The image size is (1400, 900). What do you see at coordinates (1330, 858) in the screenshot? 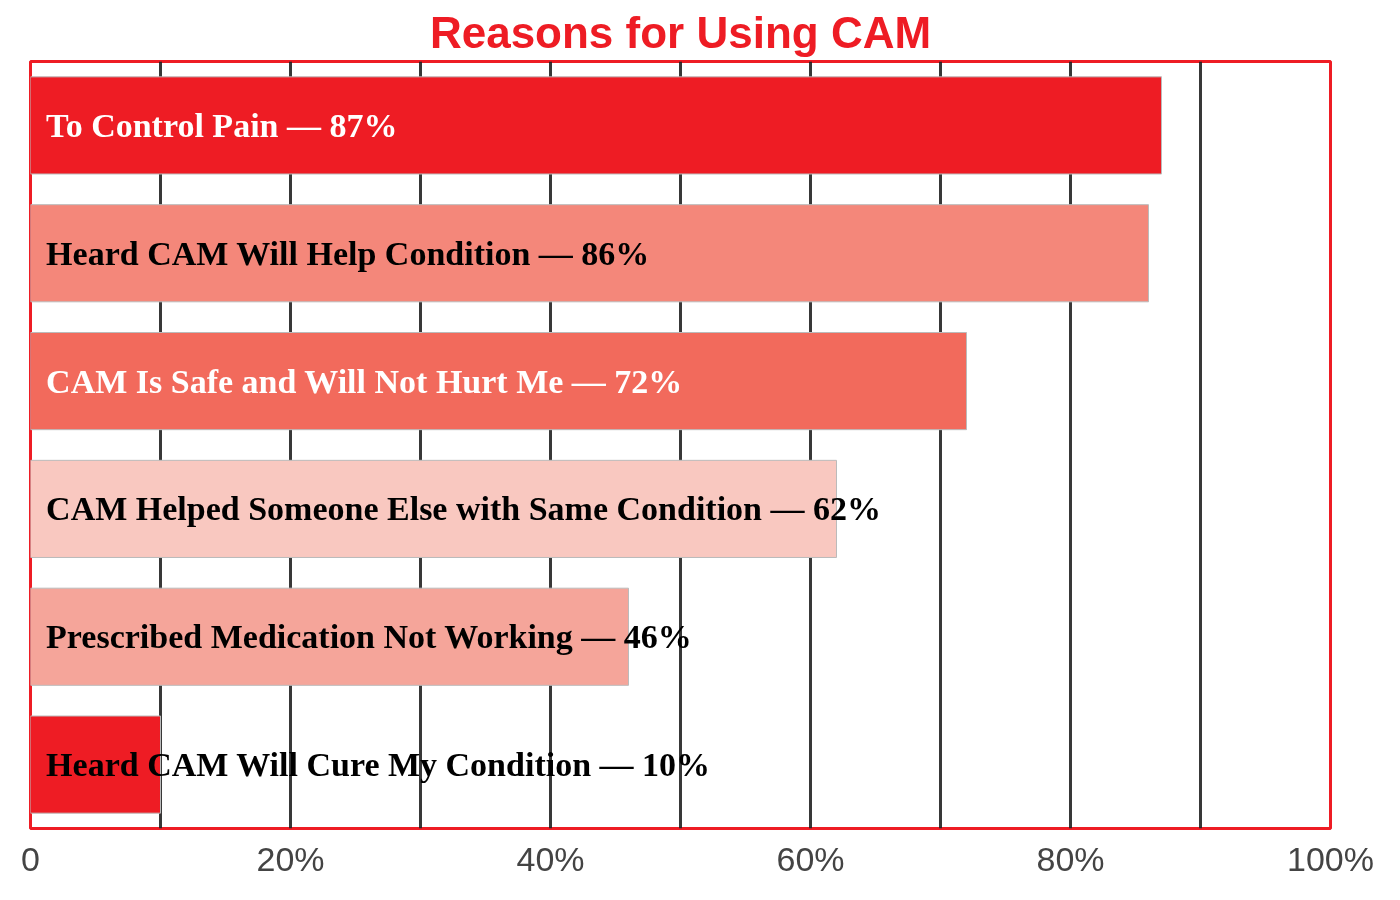
I see `x-tick-label: 100%` at bounding box center [1330, 858].